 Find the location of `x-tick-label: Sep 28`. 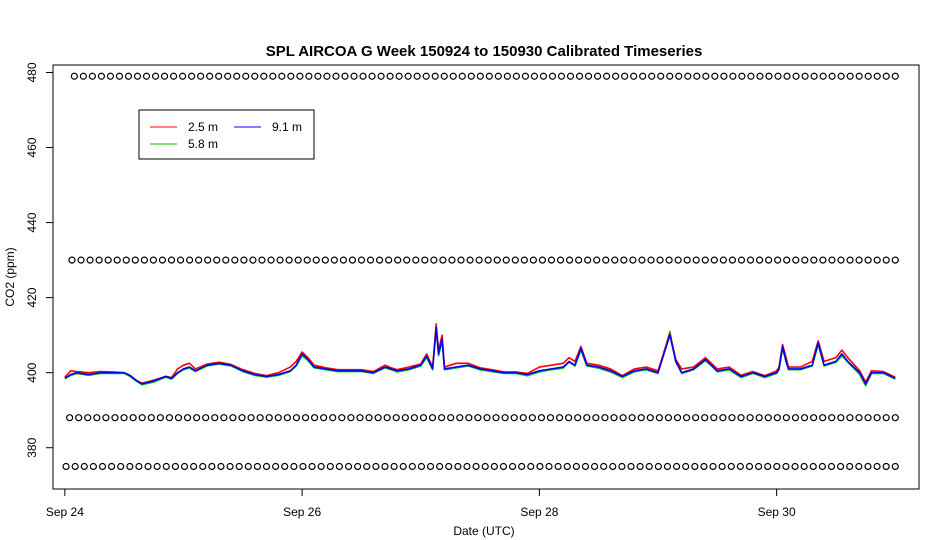

x-tick-label: Sep 28 is located at coordinates (539, 512).